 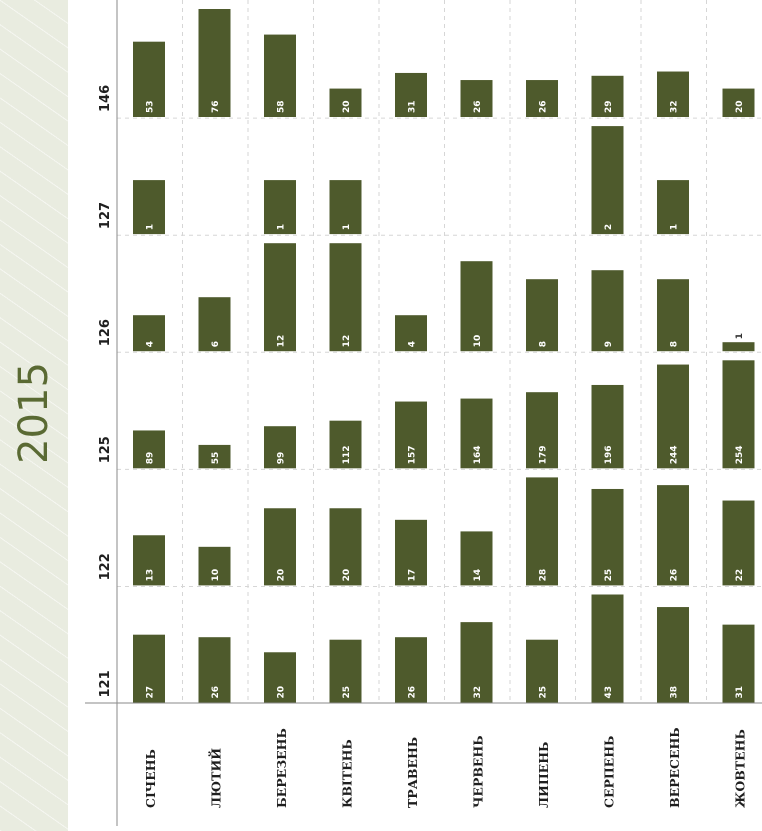 What do you see at coordinates (607, 537) in the screenshot?
I see `bar-122-серпень` at bounding box center [607, 537].